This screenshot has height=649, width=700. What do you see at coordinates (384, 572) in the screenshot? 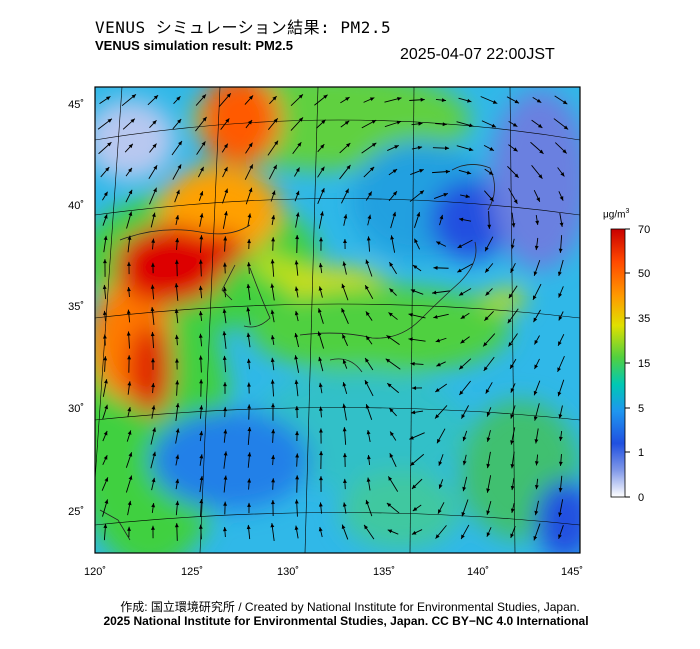
I see `lon-tick: 135˚` at bounding box center [384, 572].